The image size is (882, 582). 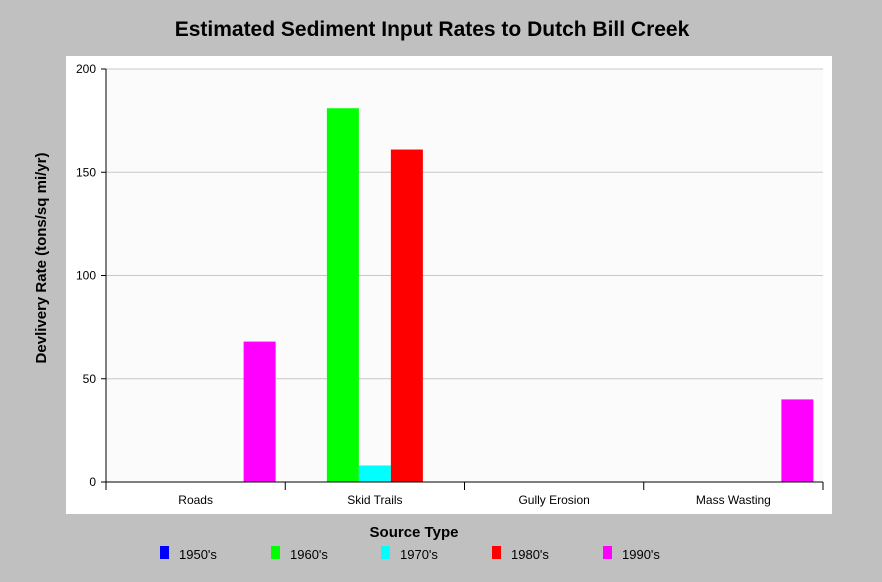 I want to click on legend: 1950's 1960's 1970's 1980's 1990's, so click(x=410, y=554).